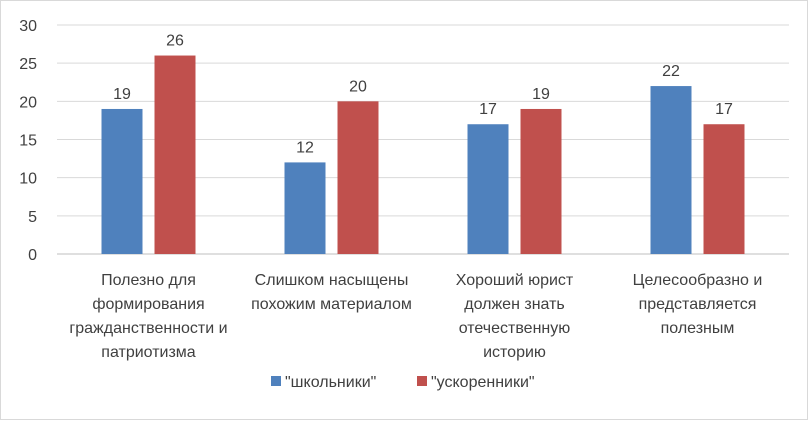  What do you see at coordinates (175, 41) in the screenshot?
I see `data-label: 26` at bounding box center [175, 41].